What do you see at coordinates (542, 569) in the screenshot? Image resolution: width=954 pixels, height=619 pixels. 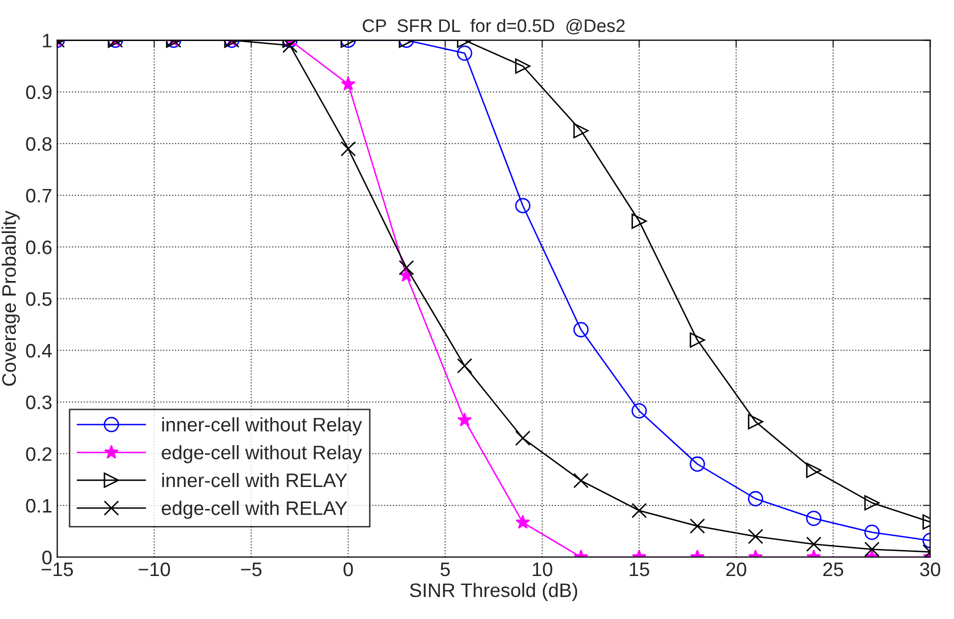 I see `x-tick-label: 10` at bounding box center [542, 569].